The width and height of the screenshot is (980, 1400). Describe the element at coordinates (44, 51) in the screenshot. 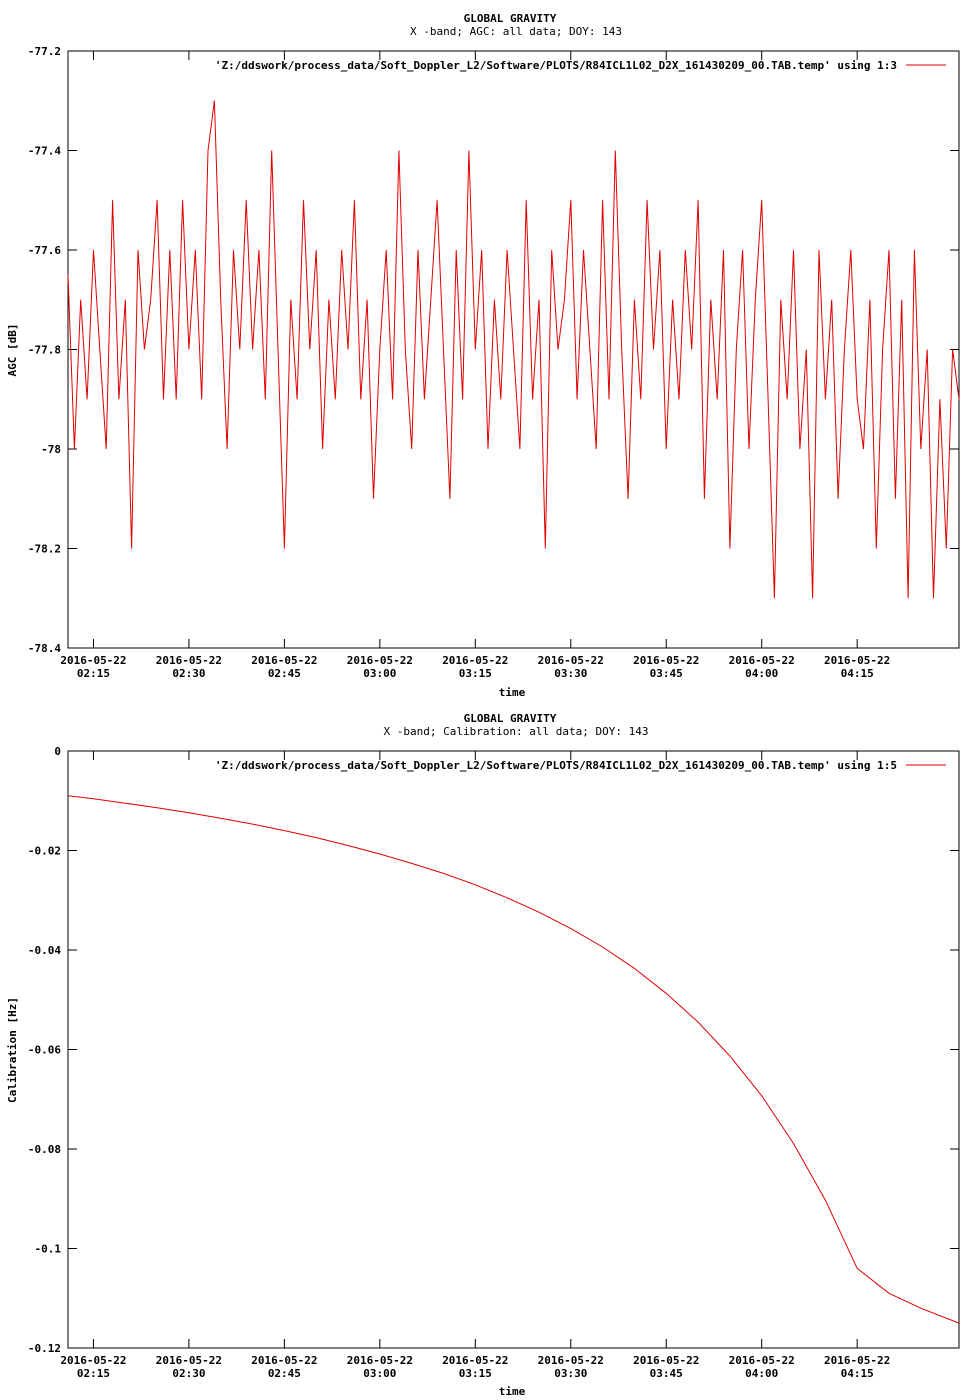

I see `ytick-label: -77.2` at that location.